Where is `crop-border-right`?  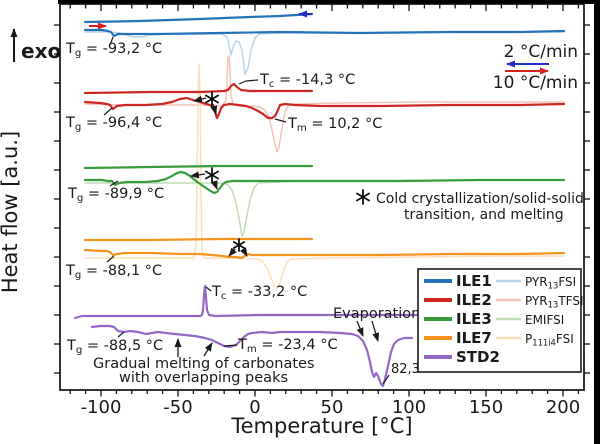 crop-border-right is located at coordinates (597, 222).